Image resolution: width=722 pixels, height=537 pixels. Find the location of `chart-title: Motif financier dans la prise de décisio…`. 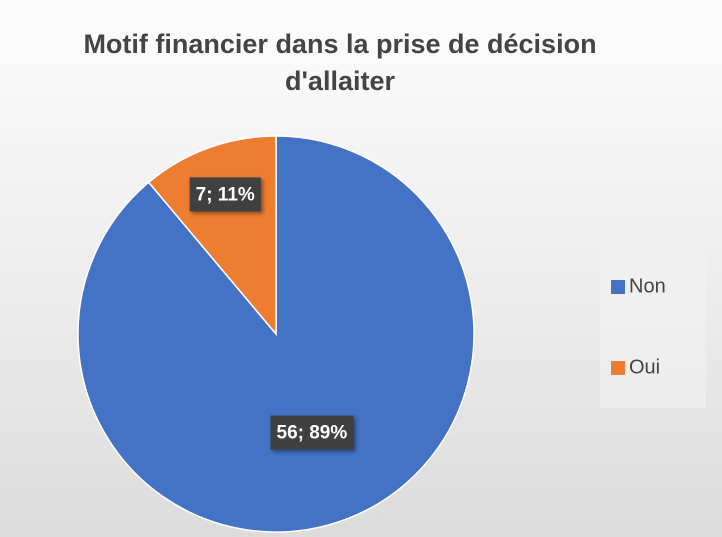

chart-title: Motif financier dans la prise de décisio… is located at coordinates (340, 62).